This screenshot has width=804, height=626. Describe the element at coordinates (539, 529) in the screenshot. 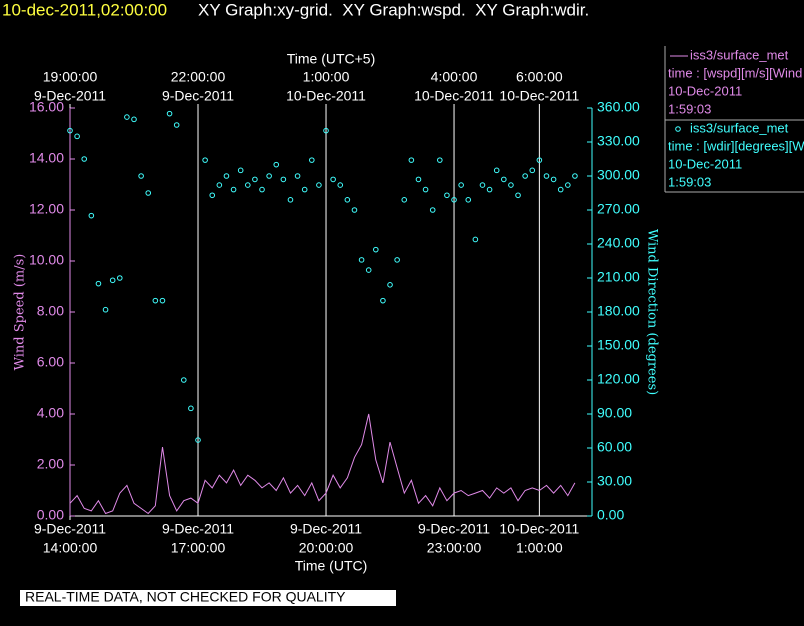

I see `x-tick-label: 10-Dec-2011` at that location.